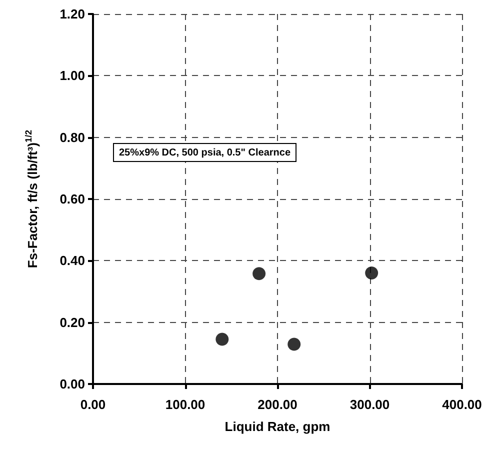  I want to click on y-tick-label: 0.00, so click(72, 384).